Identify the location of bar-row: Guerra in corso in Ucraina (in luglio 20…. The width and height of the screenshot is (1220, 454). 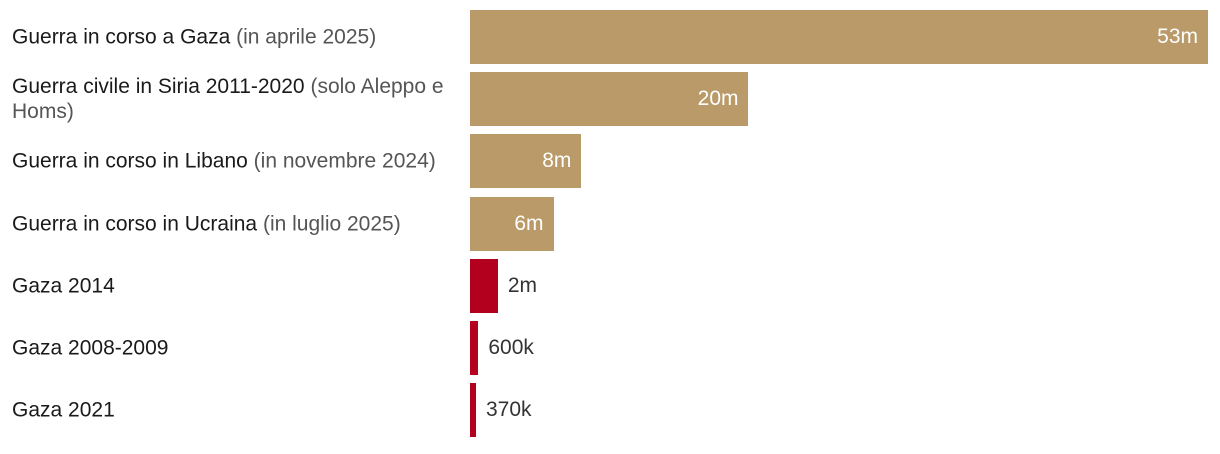
(610, 223).